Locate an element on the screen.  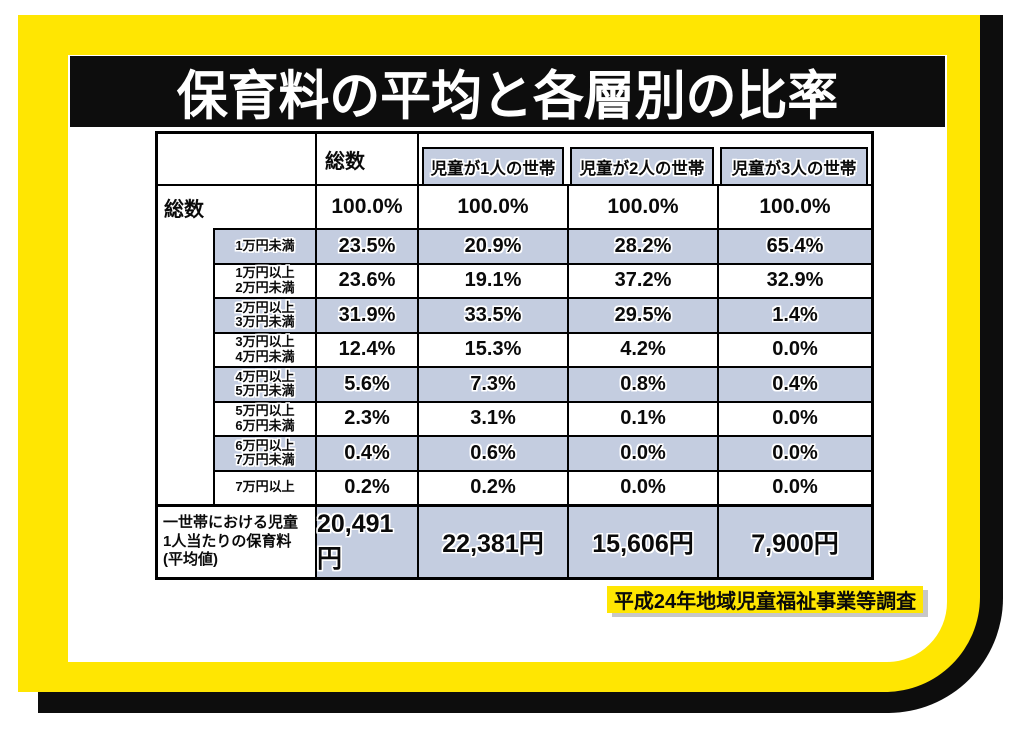
row-label-box: 5万円以上 6万円未満 is located at coordinates (264, 417).